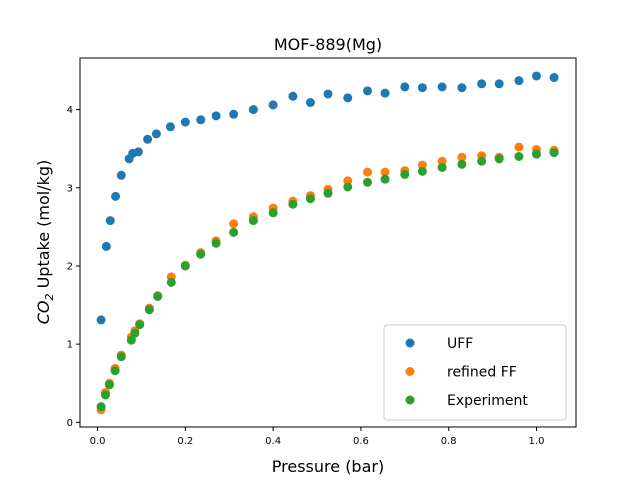  What do you see at coordinates (70, 110) in the screenshot?
I see `y-tick-label: 4` at bounding box center [70, 110].